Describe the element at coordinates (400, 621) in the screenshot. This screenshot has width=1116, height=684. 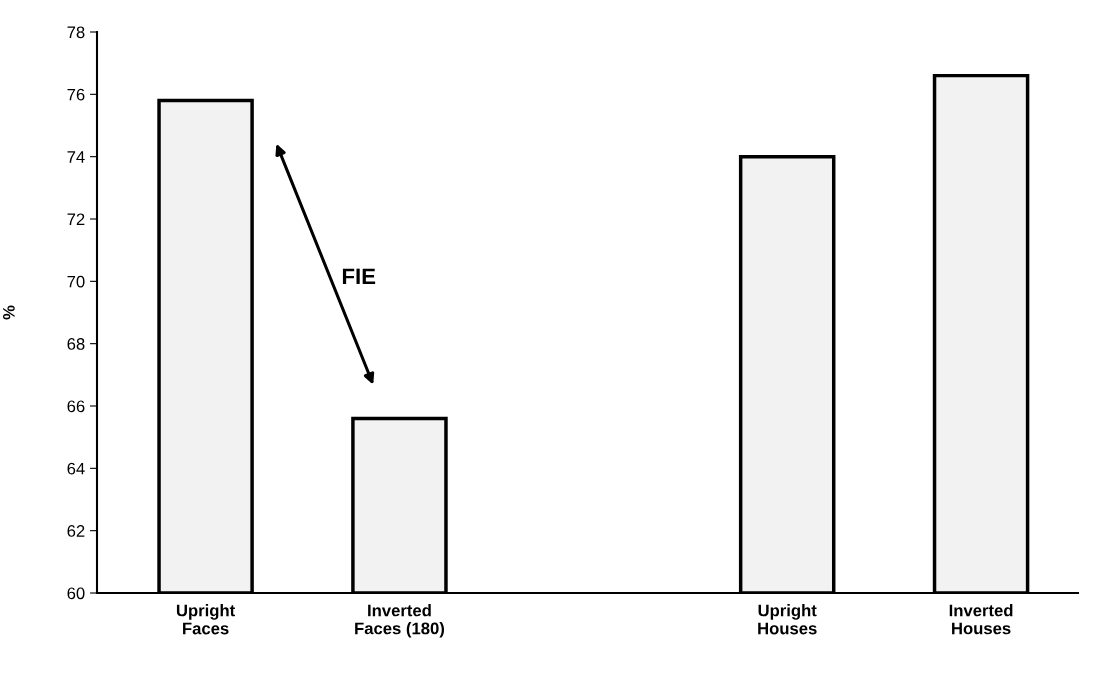
I see `x-tick-label: Inverted Faces (180)` at that location.